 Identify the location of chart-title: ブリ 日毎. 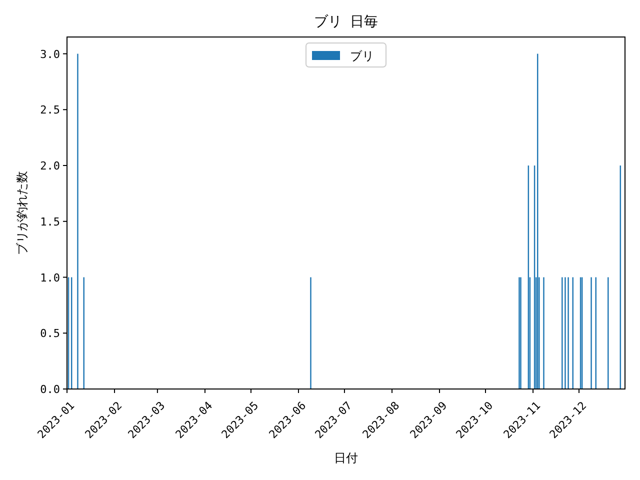
(346, 22).